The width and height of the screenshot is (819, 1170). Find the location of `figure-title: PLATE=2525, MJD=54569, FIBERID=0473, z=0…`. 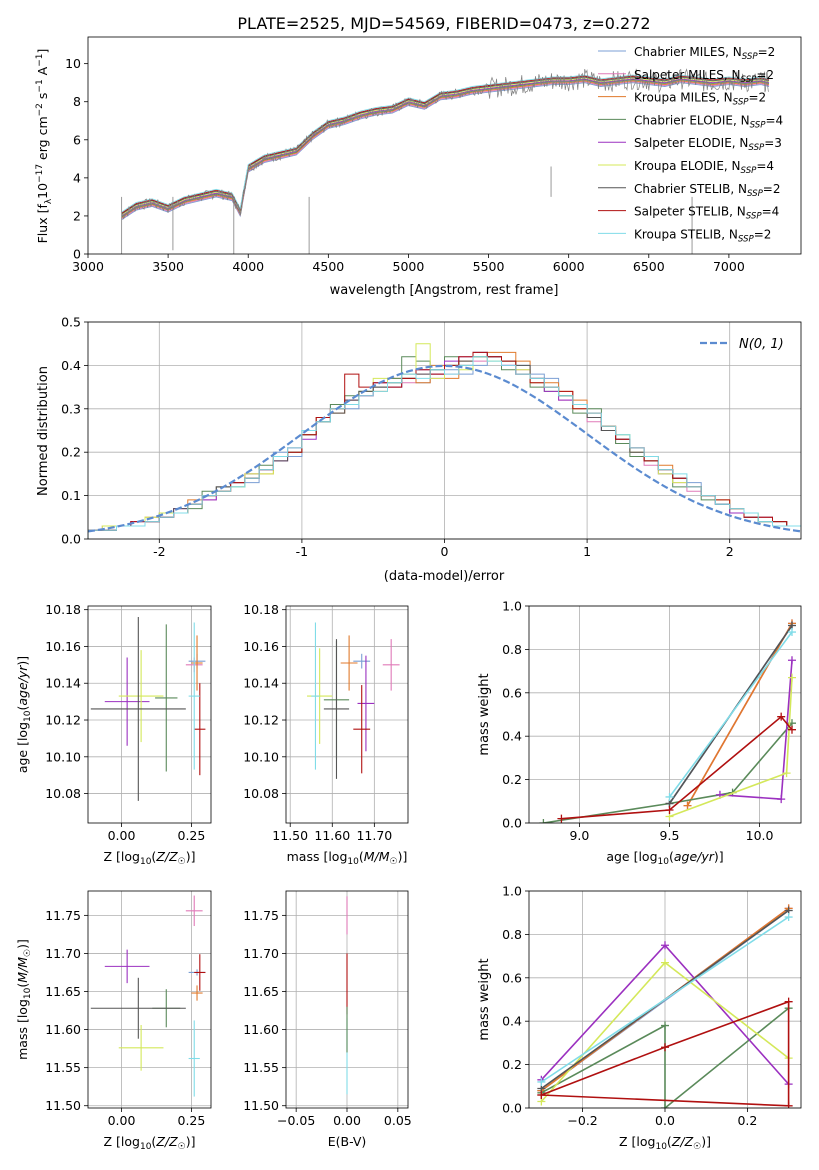

figure-title: PLATE=2525, MJD=54569, FIBERID=0473, z=0… is located at coordinates (443, 23).